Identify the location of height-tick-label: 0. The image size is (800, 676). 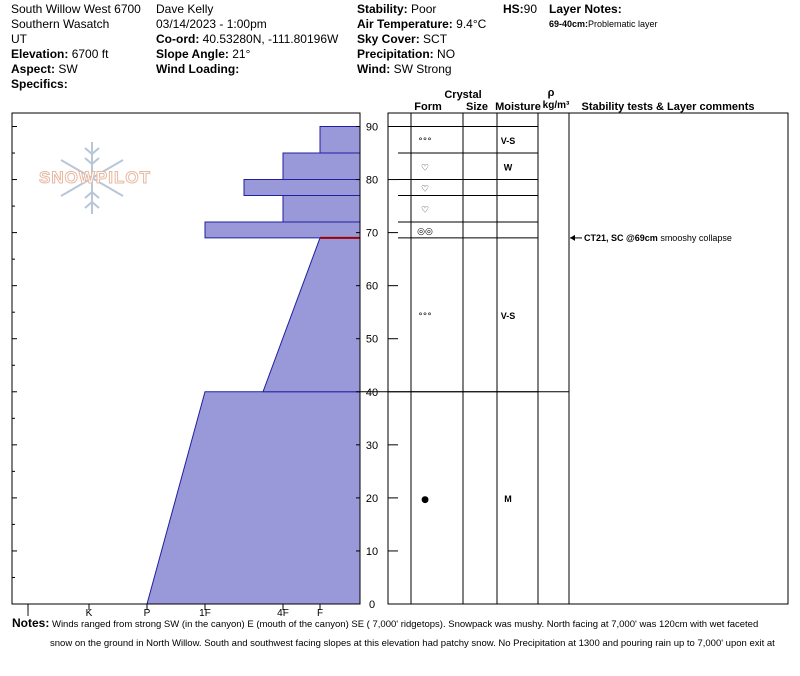
(372, 605).